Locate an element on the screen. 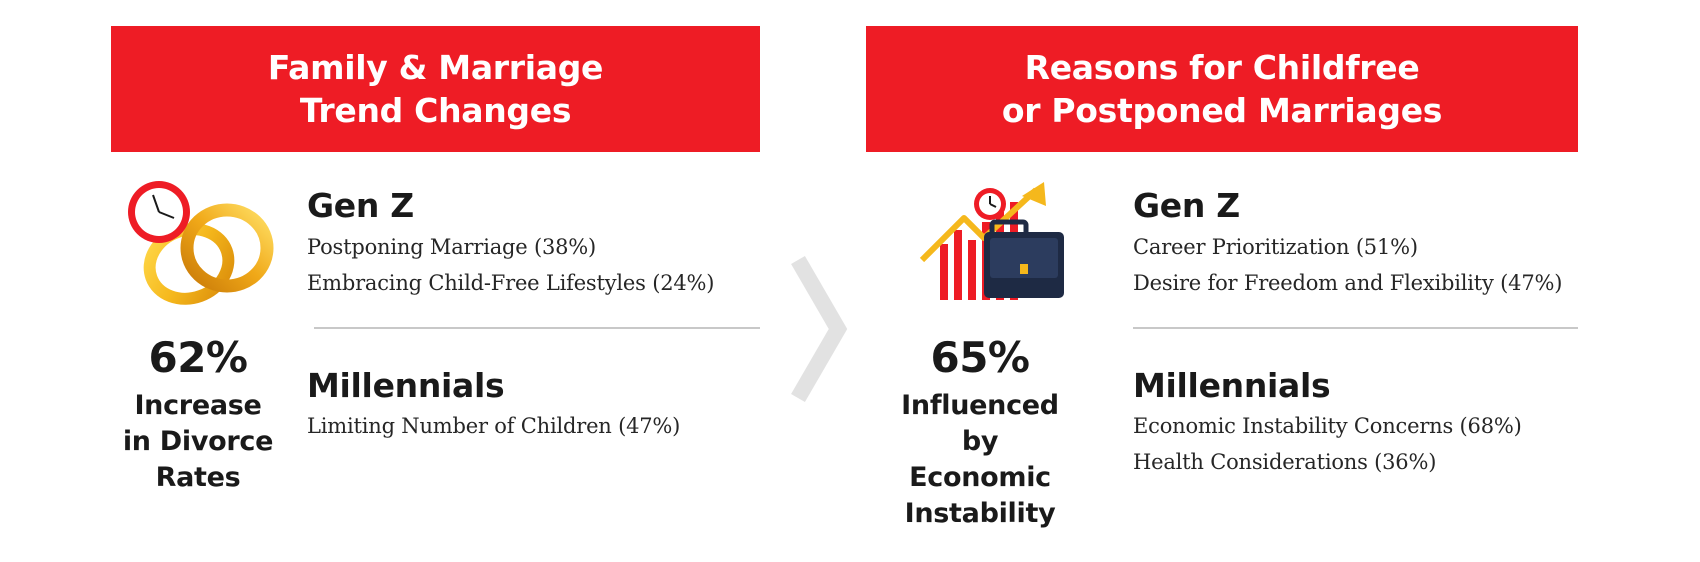 This screenshot has height=562, width=1700. stat-caption-line-2: by Economic is located at coordinates (980, 459).